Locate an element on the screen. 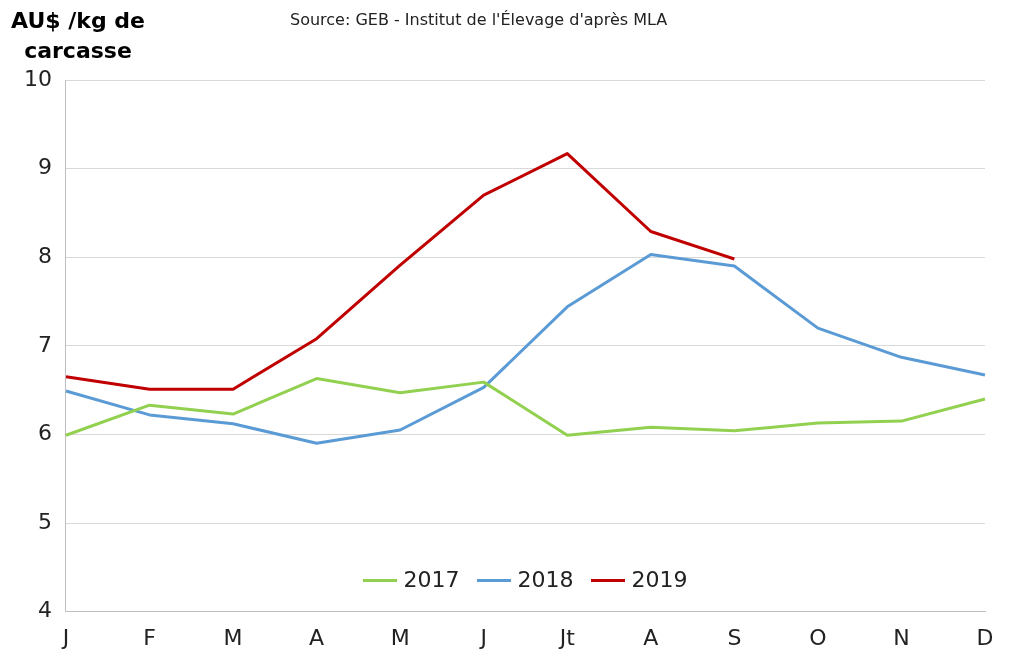 Image resolution: width=1011 pixels, height=670 pixels. y-tick-label: 4 is located at coordinates (44, 610).